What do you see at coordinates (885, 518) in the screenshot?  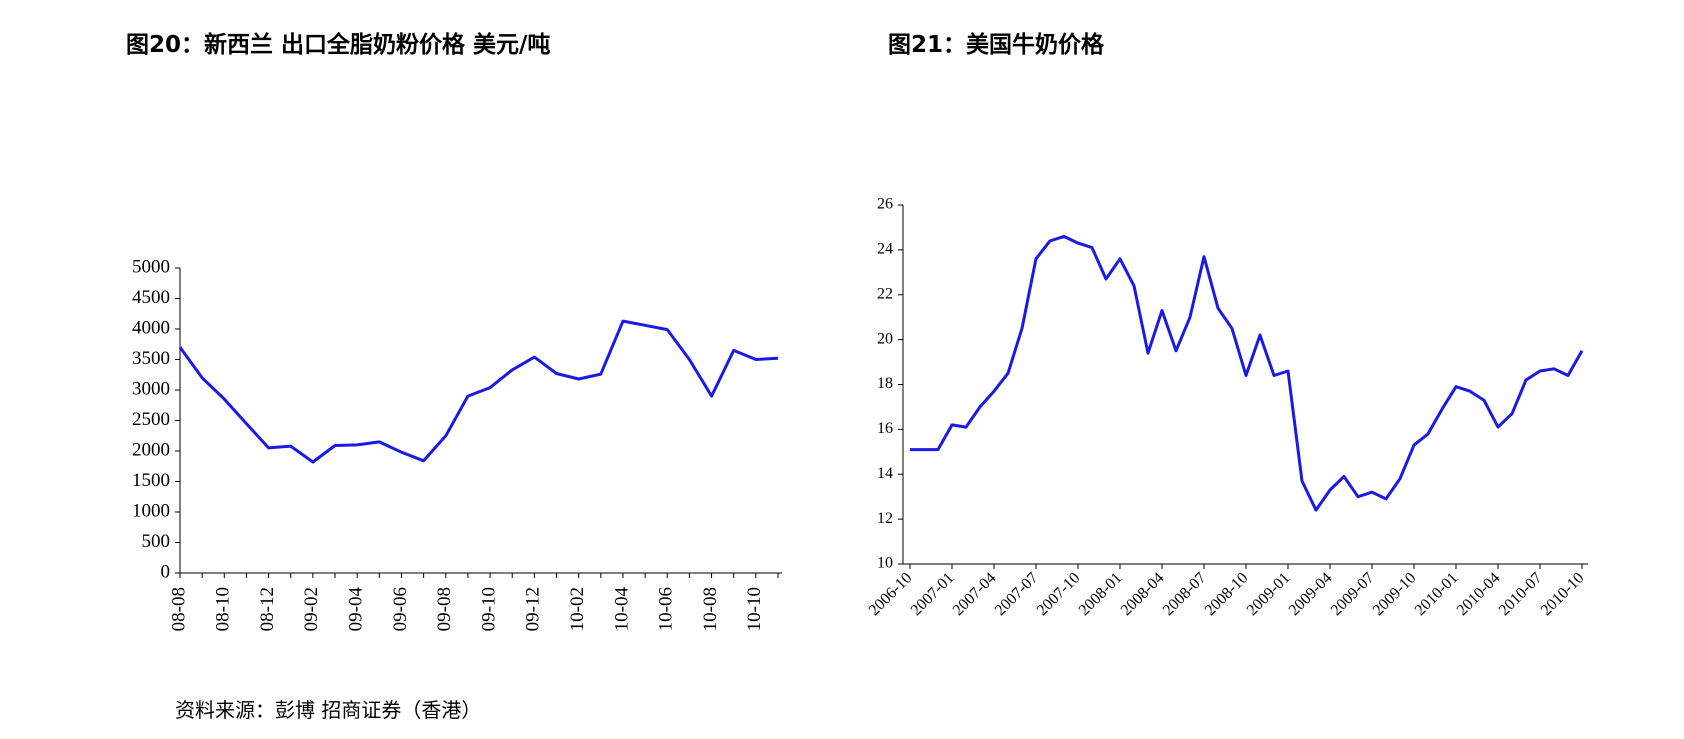 I see `y-tick-label: 12` at bounding box center [885, 518].